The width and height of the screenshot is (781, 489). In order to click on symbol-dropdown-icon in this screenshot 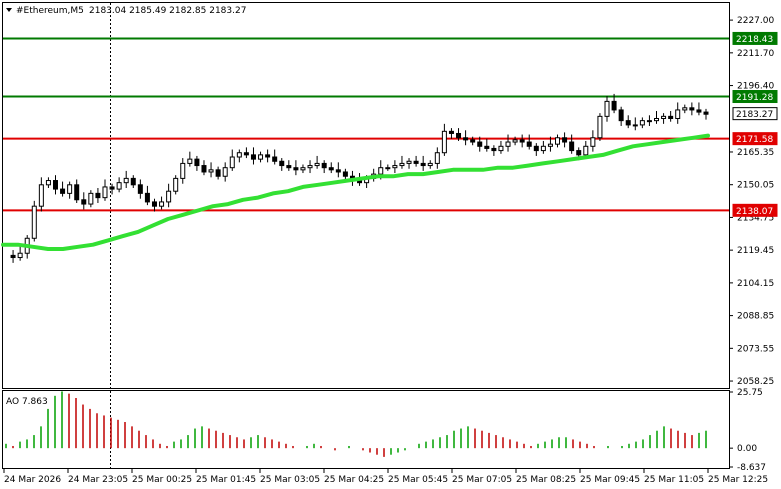, I will do `click(9, 10)`.